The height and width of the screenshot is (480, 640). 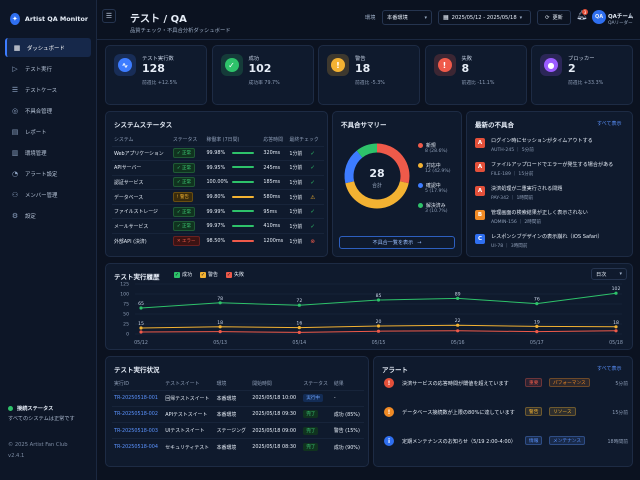 I want to click on refresh-label: 更新, so click(x=557, y=18).